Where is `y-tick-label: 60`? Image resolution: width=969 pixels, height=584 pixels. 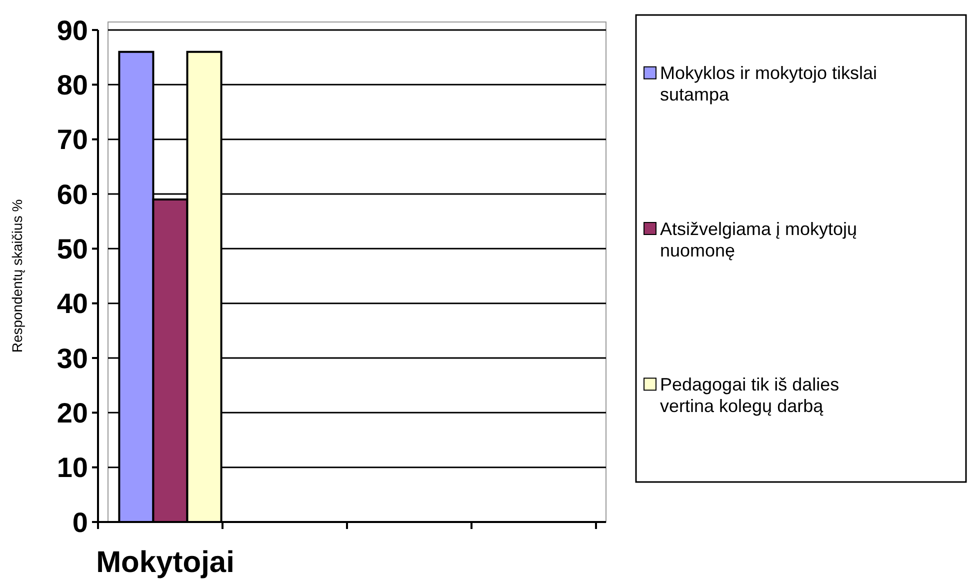 y-tick-label: 60 is located at coordinates (72, 194).